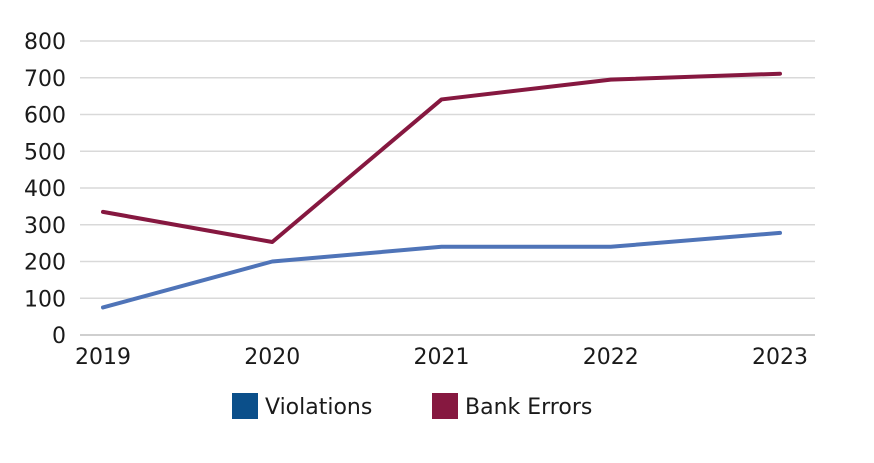  What do you see at coordinates (45, 226) in the screenshot?
I see `y-tick-label-300: 300` at bounding box center [45, 226].